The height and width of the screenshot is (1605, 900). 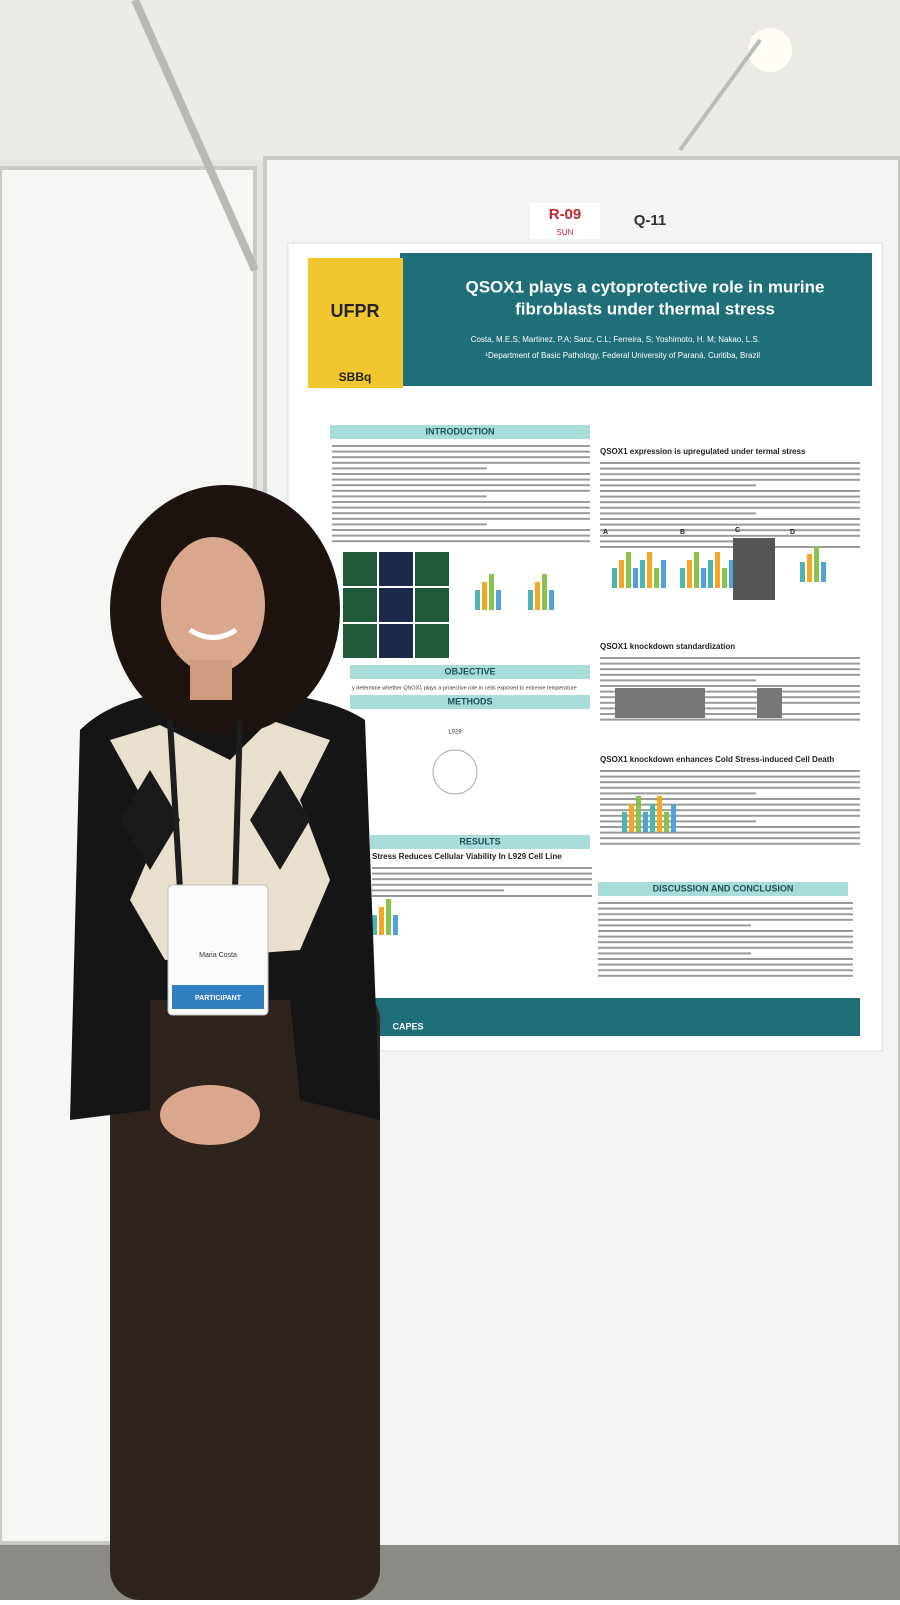 I want to click on logo: SBBq, so click(x=355, y=377).